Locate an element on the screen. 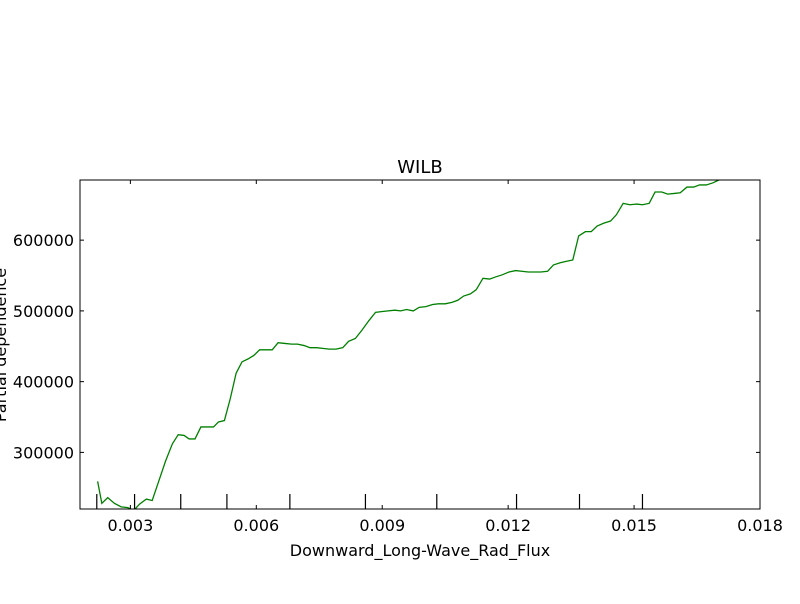 The height and width of the screenshot is (604, 800). y-tick-label-3: 600000 is located at coordinates (43, 240).